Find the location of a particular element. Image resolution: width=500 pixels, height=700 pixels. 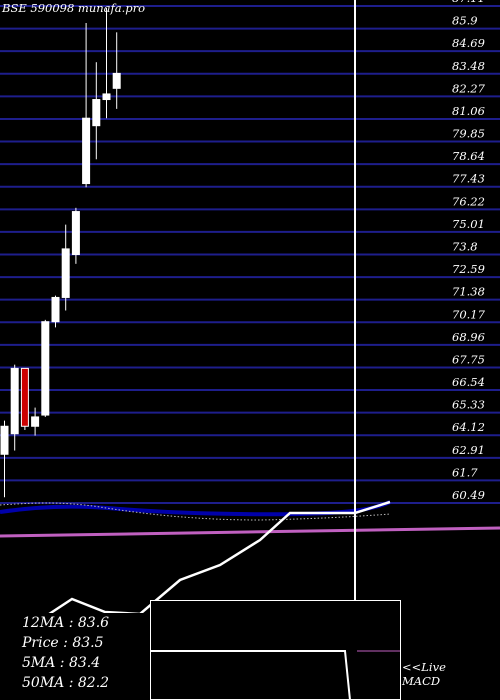

y-tick-label: 71.38 is located at coordinates (468, 292).